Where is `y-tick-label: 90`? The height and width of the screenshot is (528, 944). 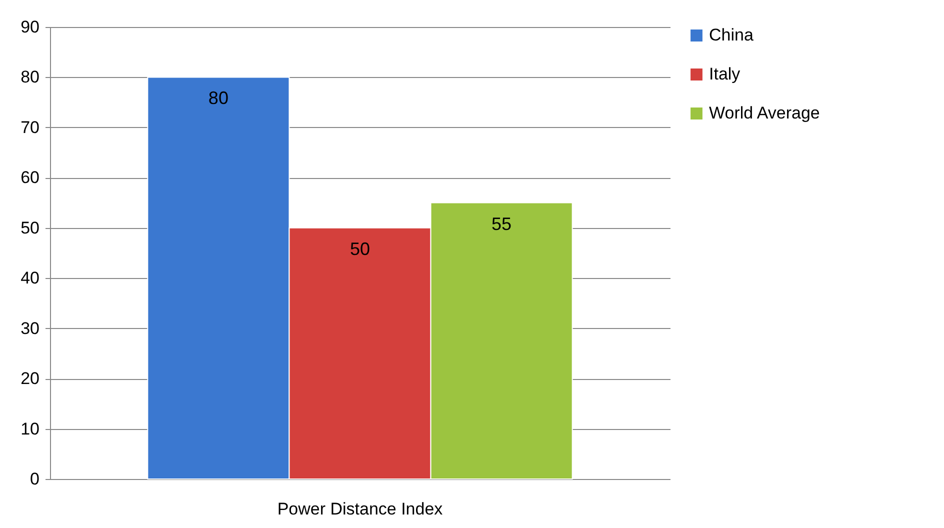 y-tick-label: 90 is located at coordinates (30, 27).